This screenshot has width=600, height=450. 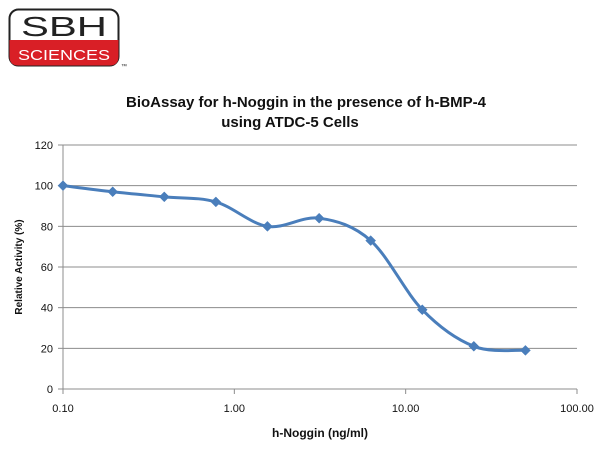 What do you see at coordinates (64, 26) in the screenshot?
I see `logo-sbh-text: SBH` at bounding box center [64, 26].